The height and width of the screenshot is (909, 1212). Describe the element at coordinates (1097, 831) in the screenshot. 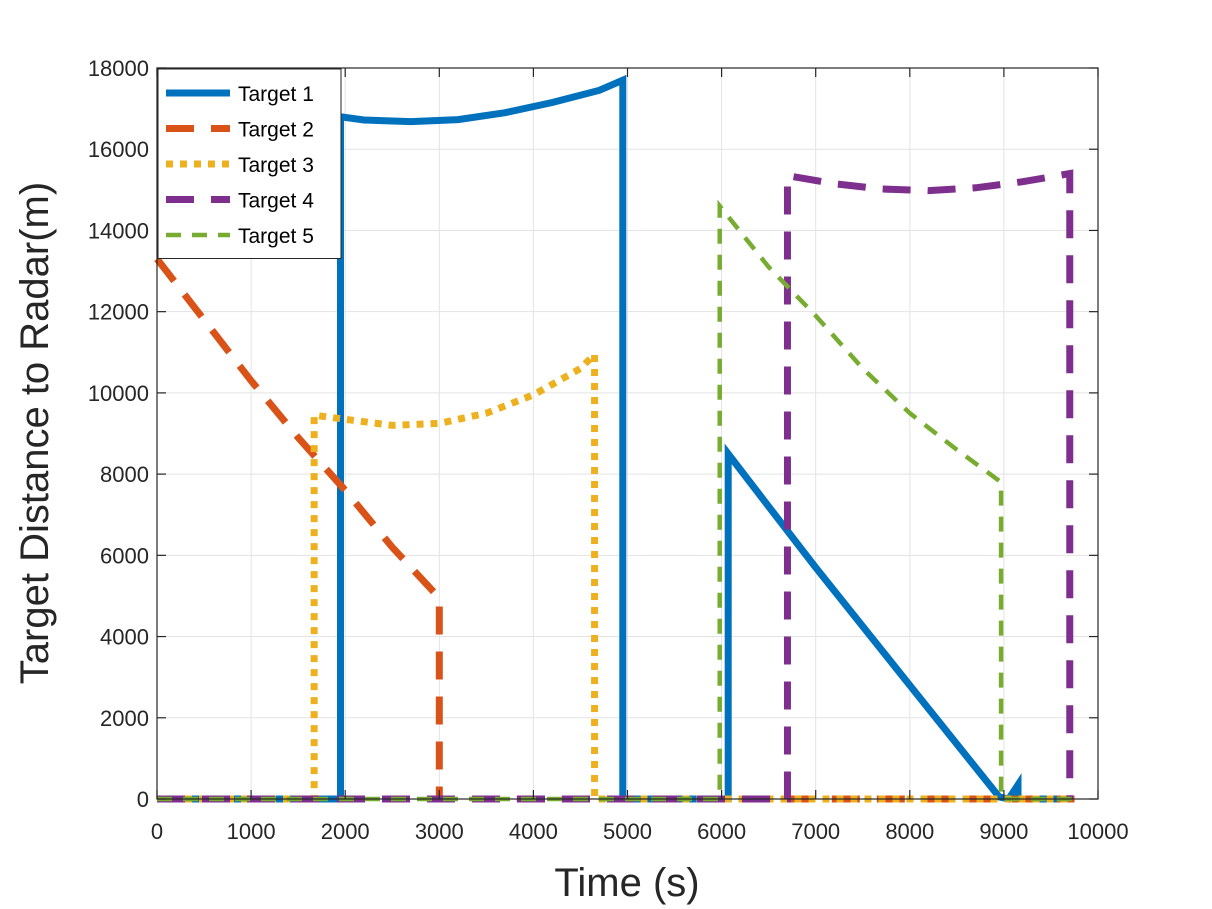

I see `x-tick-label: 10000` at that location.